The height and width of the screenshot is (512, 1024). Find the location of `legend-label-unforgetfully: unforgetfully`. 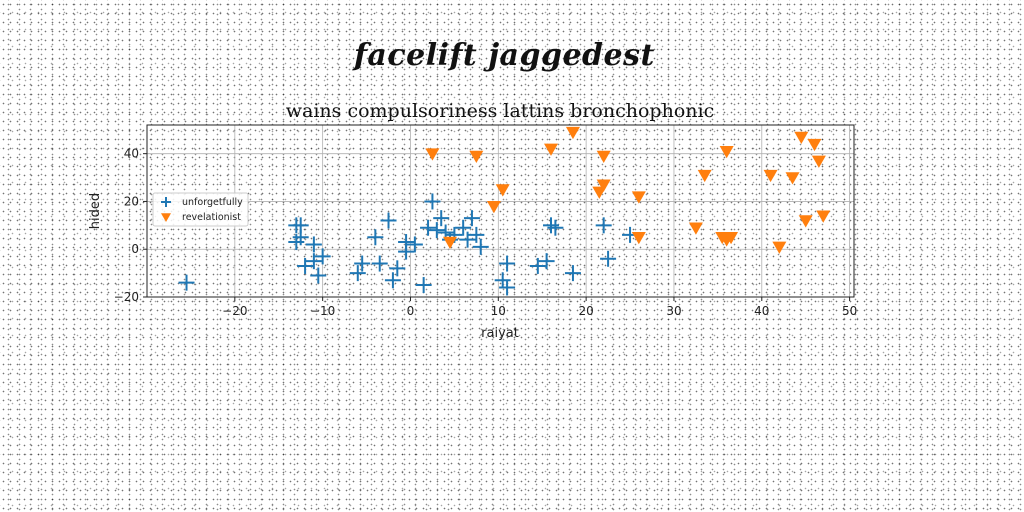

legend-label-unforgetfully: unforgetfully is located at coordinates (212, 202).